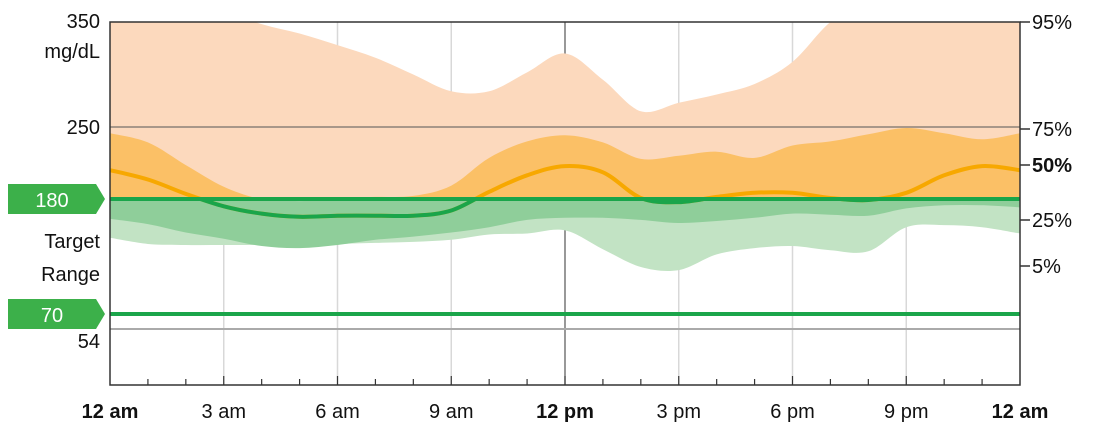  I want to click on x-tick-label: 12 pm, so click(565, 412).